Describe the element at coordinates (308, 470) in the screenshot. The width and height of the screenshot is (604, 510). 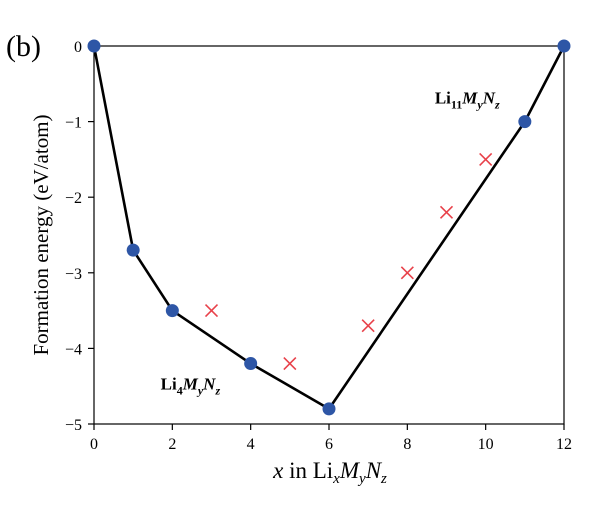
I see `x-axis-label-pre: in Li` at that location.